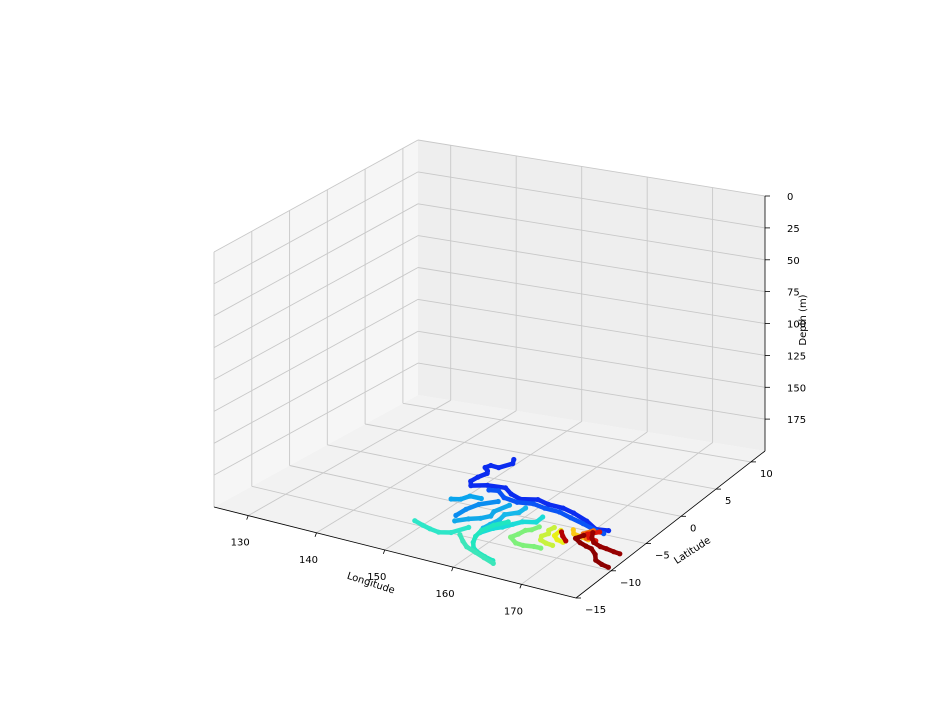  I want to click on y-axis-label: Latitude, so click(692, 551).